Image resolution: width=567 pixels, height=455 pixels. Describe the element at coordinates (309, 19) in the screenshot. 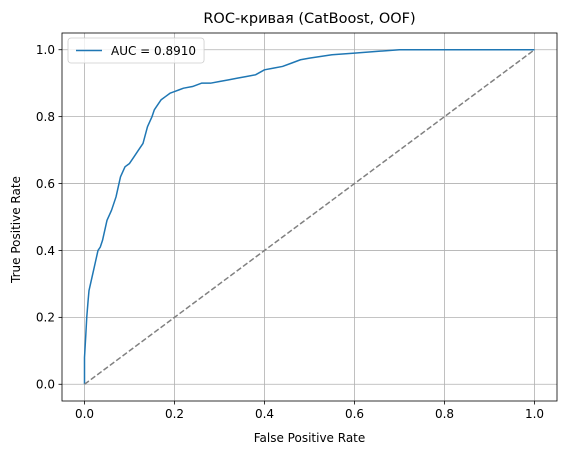

I see `chart-title: ROC-кривая (CatBoost, OOF)` at that location.